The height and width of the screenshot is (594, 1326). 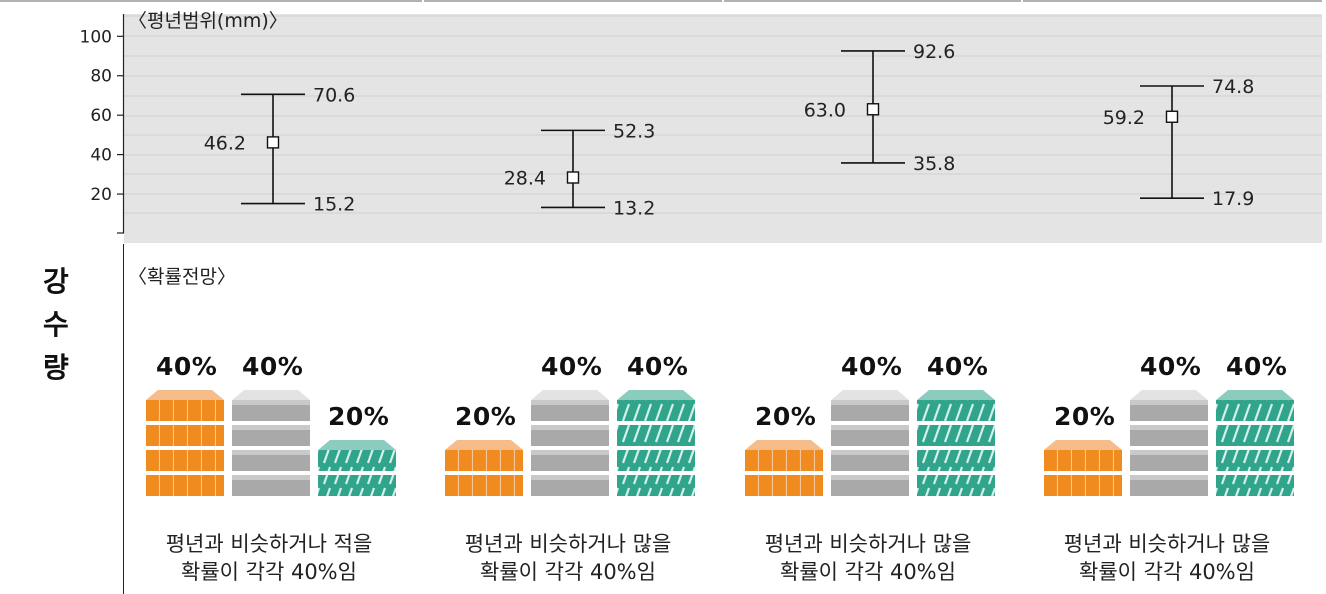 What do you see at coordinates (101, 195) in the screenshot?
I see `y-tick-label: 20` at bounding box center [101, 195].